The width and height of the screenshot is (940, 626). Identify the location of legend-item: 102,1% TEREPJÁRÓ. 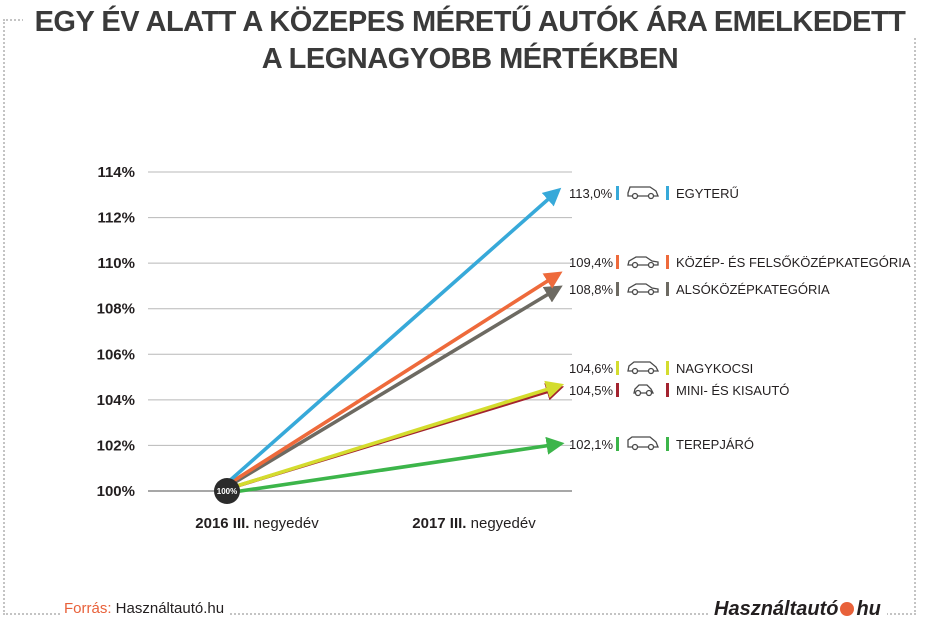
(661, 444).